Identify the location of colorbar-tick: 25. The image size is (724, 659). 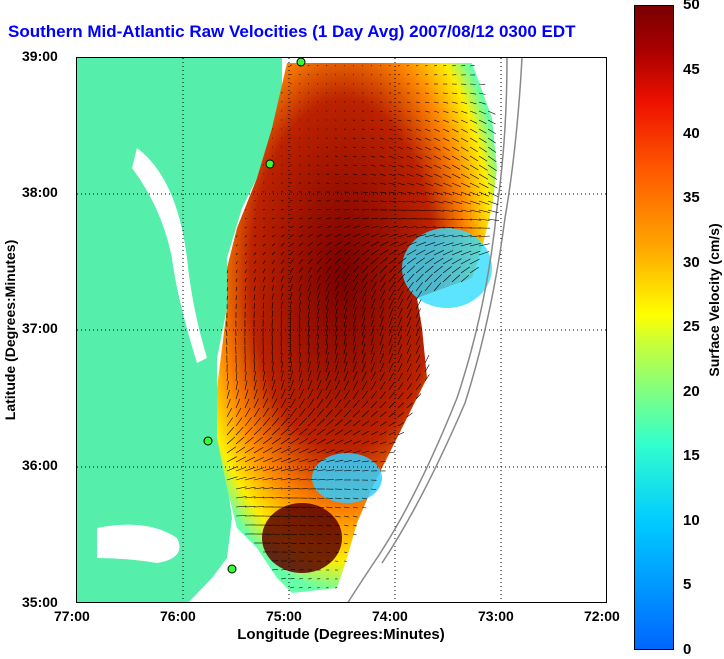
(691, 326).